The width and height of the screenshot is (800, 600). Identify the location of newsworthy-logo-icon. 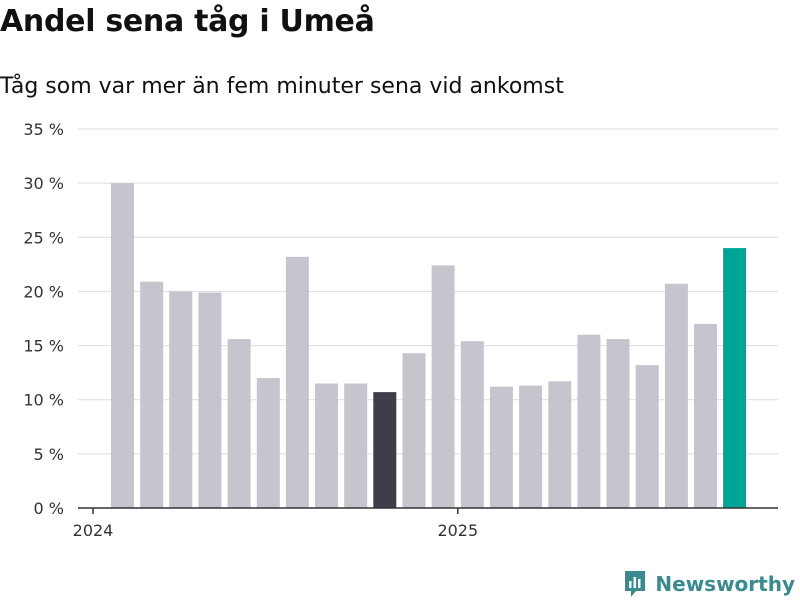
(635, 584).